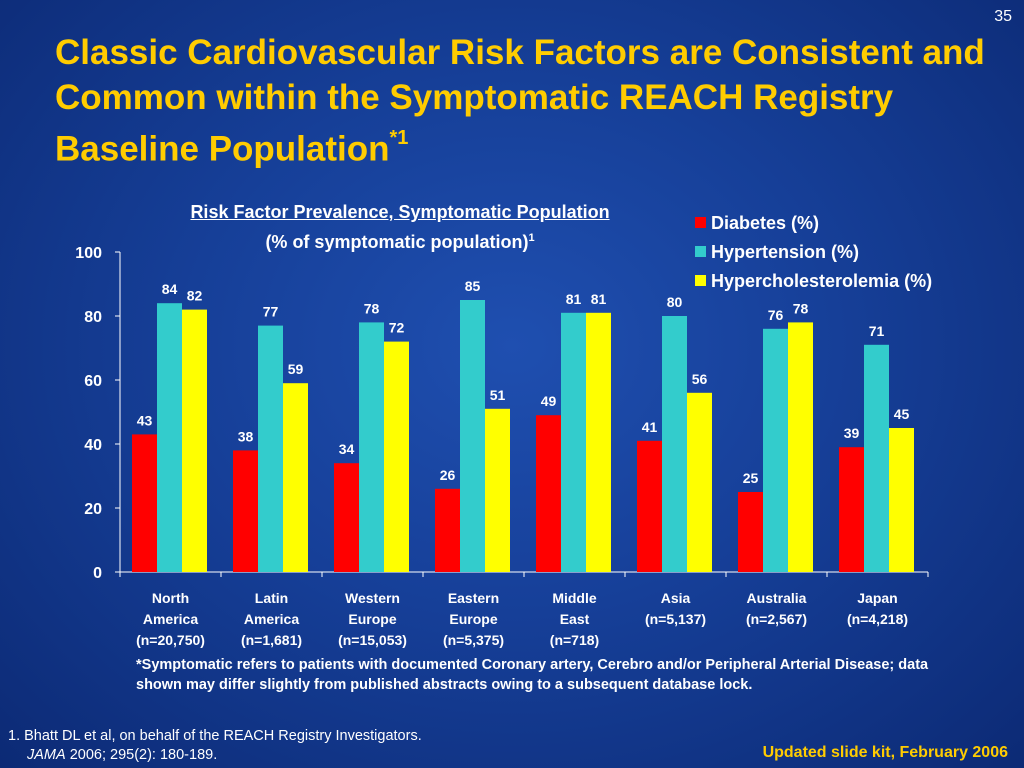  What do you see at coordinates (1003, 16) in the screenshot?
I see `slide-number: 35` at bounding box center [1003, 16].